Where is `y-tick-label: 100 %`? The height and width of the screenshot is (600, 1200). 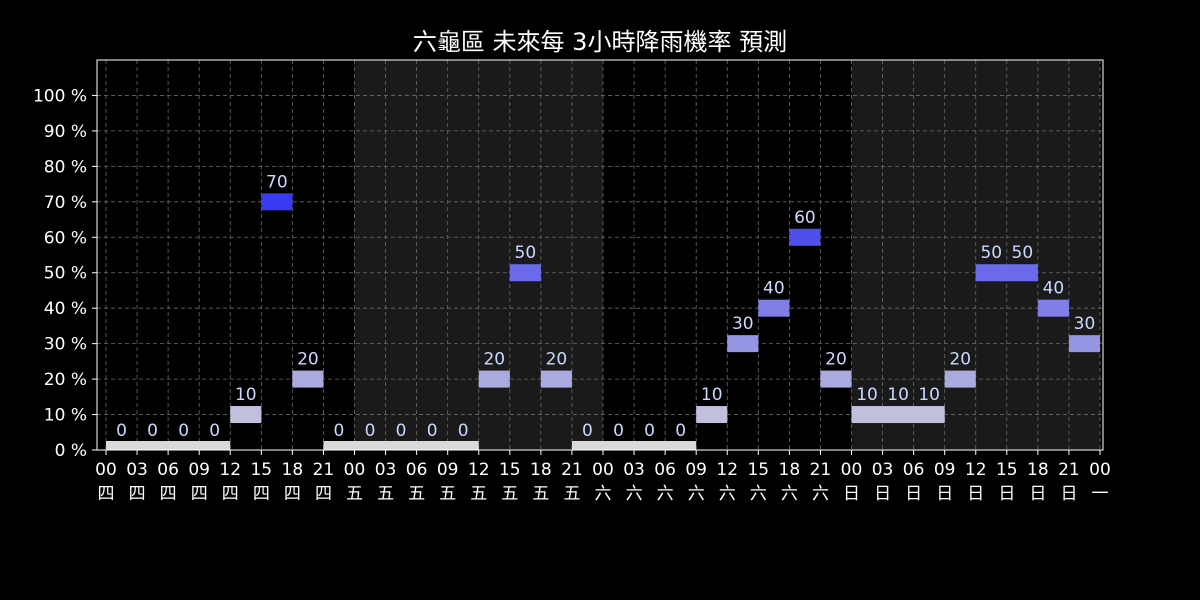
y-tick-label: 100 % is located at coordinates (60, 96).